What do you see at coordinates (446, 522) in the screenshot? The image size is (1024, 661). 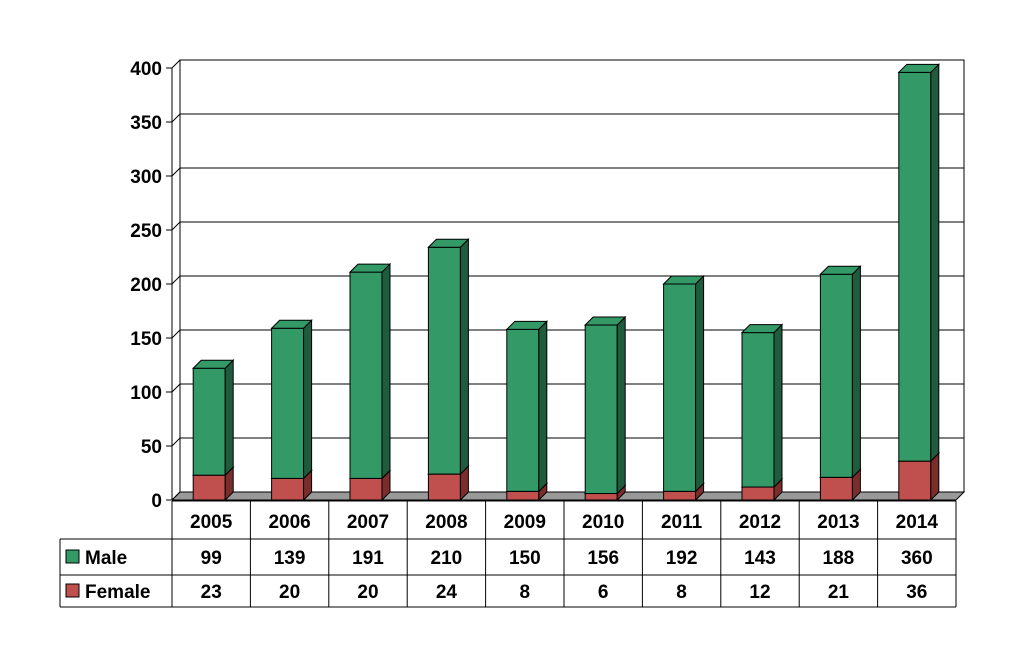 I see `category-label: 2008` at bounding box center [446, 522].